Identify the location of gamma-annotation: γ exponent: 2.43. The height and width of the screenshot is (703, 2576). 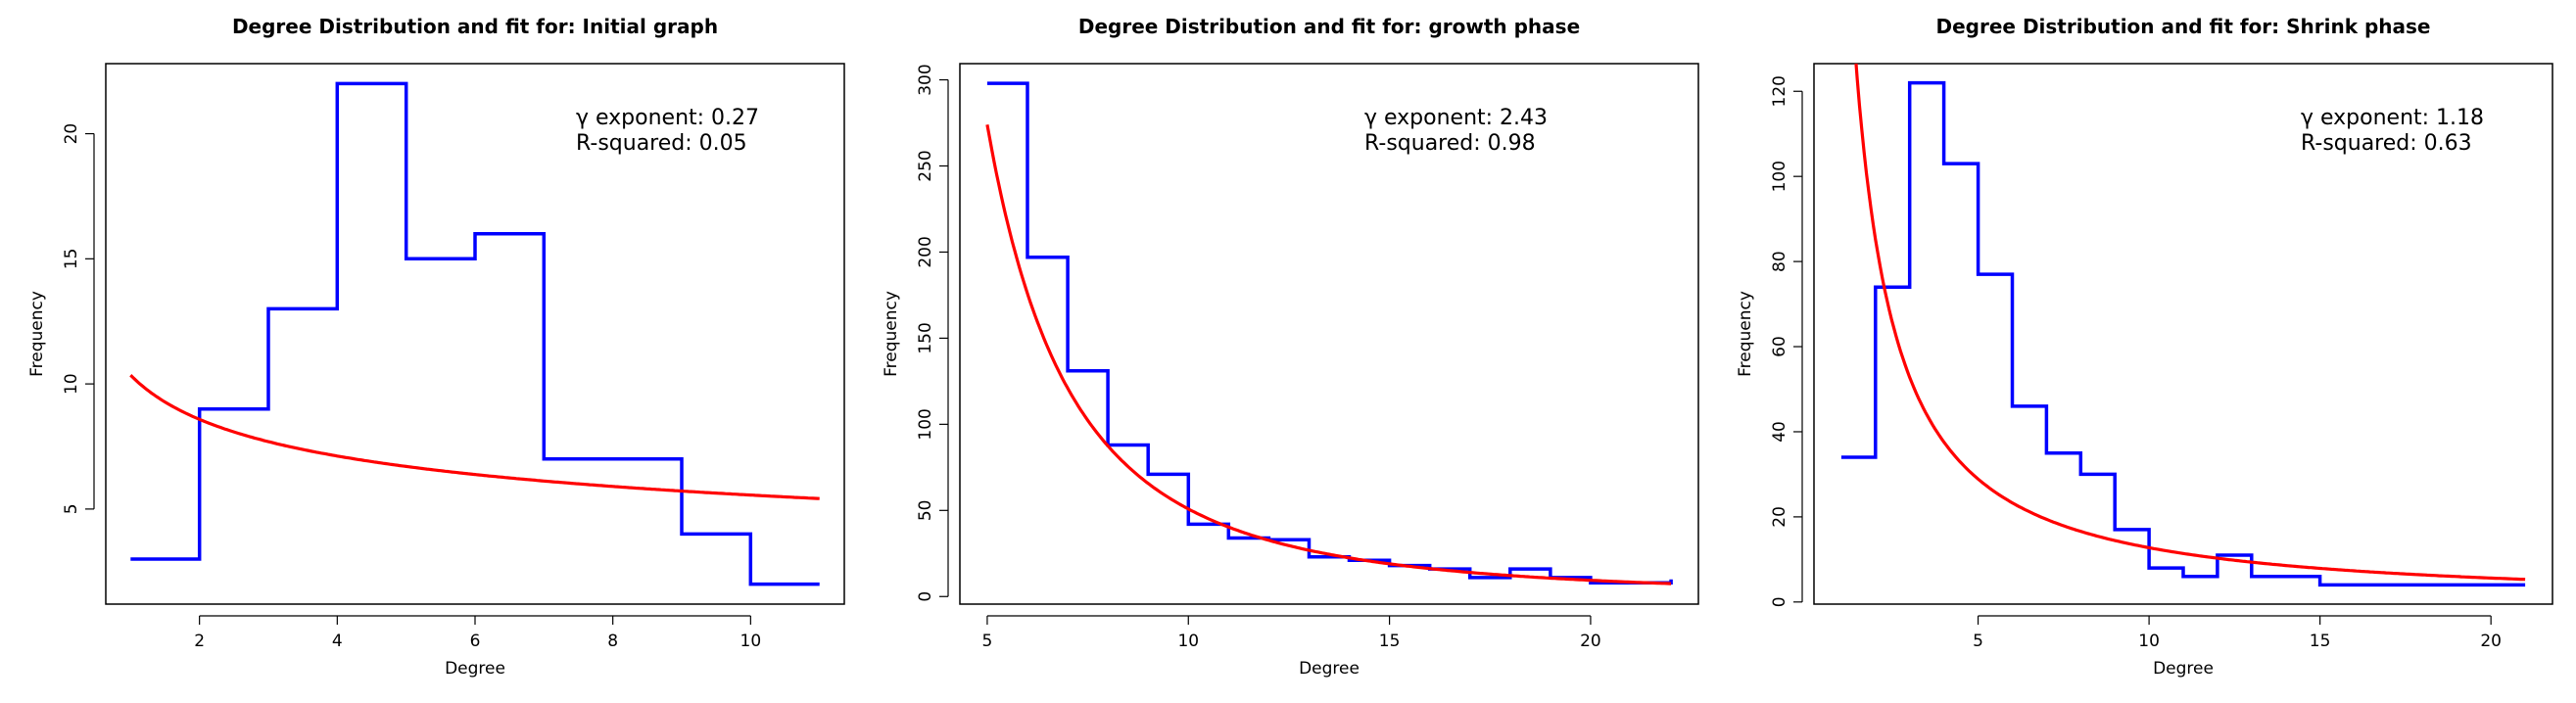
(1456, 118).